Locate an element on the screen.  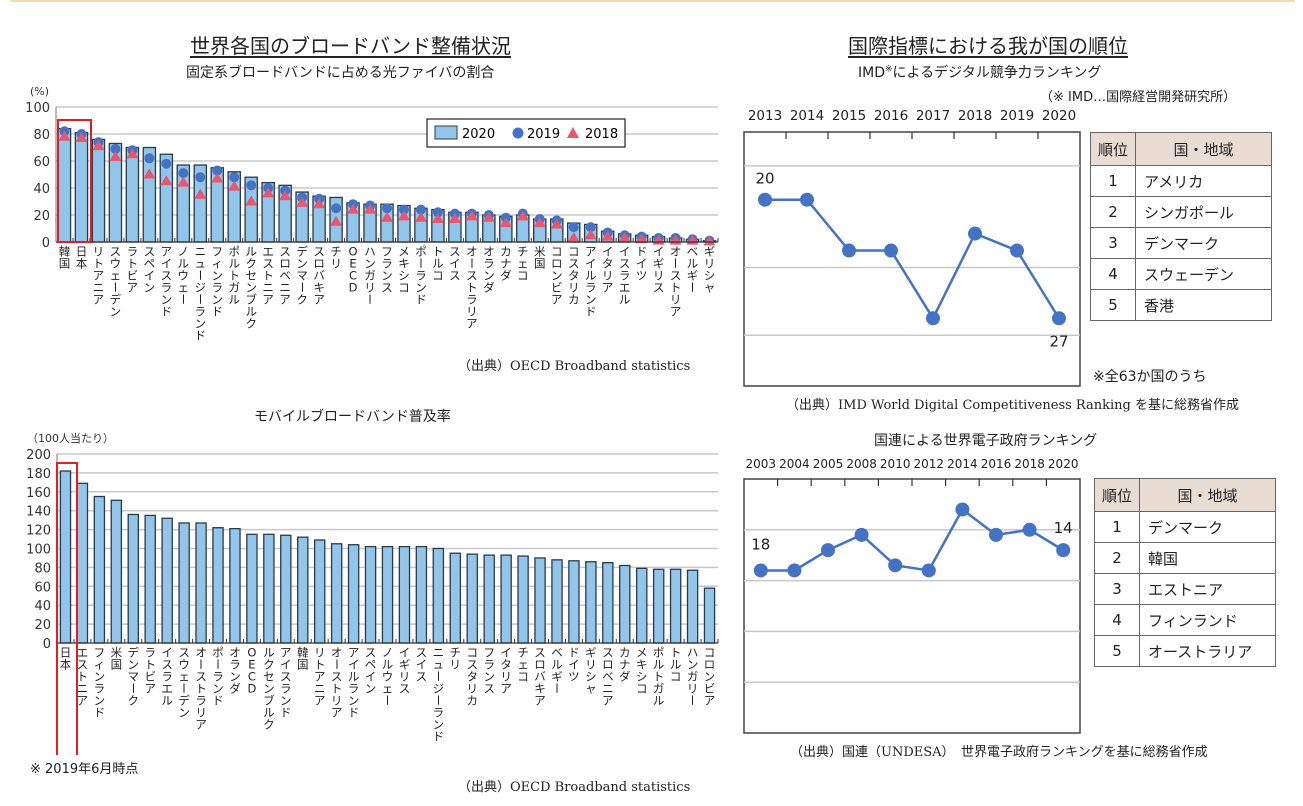
x-tick-label: 2003 is located at coordinates (761, 464).